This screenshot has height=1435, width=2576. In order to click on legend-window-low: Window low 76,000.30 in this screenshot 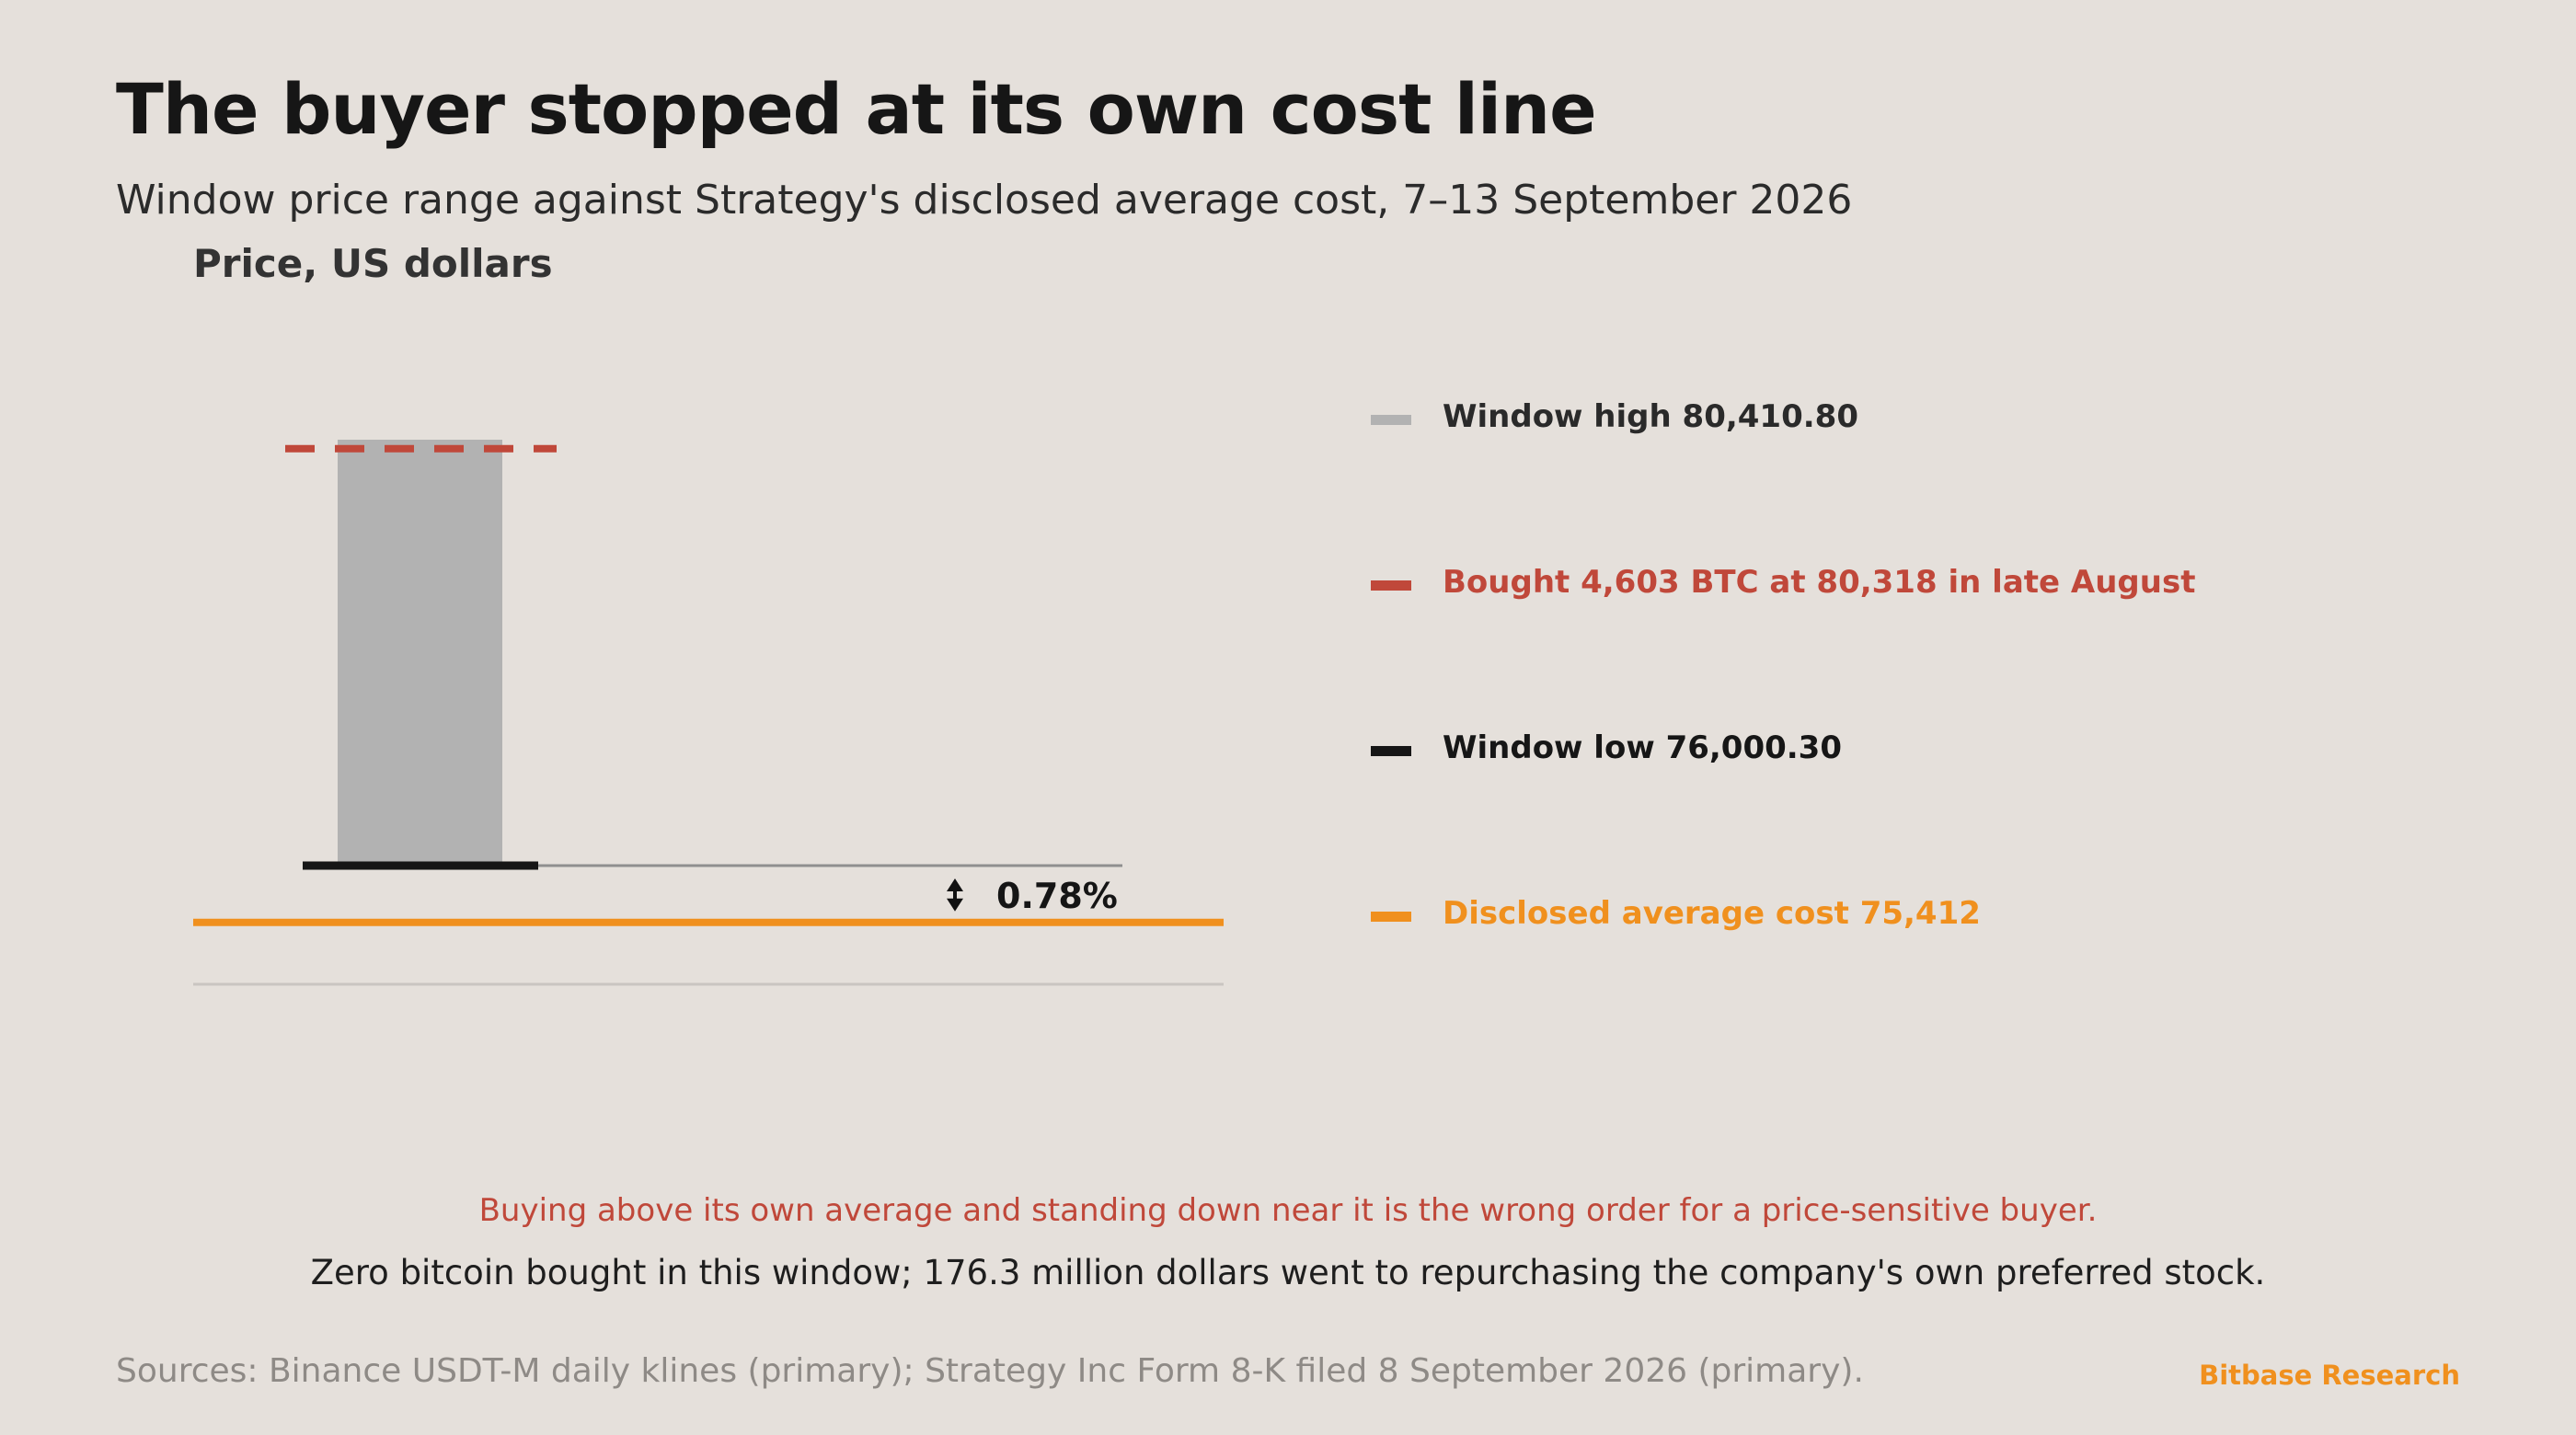, I will do `click(1785, 749)`.